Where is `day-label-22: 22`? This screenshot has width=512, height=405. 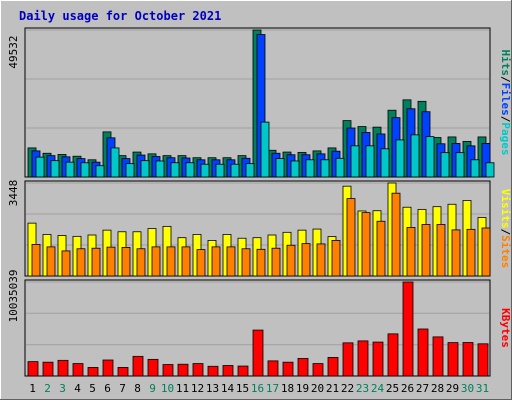
day-label-22: 22 is located at coordinates (347, 388).